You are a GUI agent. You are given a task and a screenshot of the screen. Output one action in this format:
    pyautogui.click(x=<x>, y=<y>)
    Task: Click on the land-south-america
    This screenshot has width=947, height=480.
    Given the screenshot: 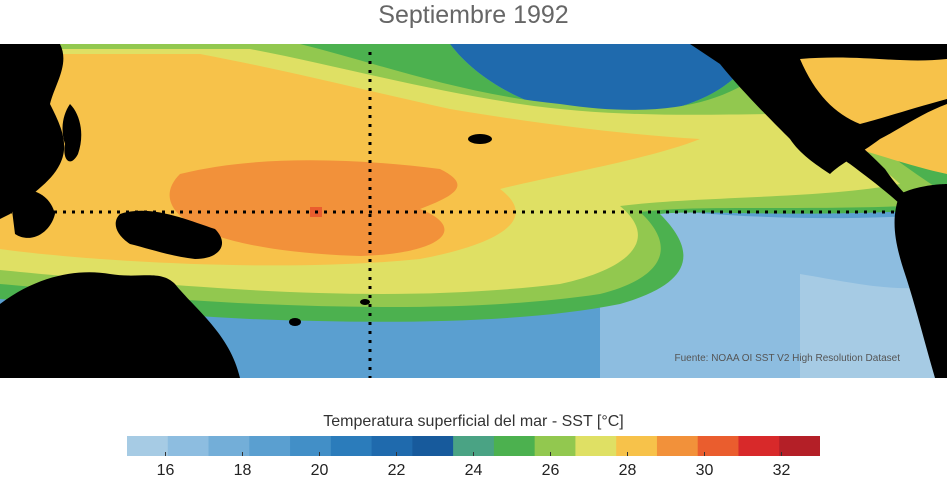 What is the action you would take?
    pyautogui.click(x=920, y=281)
    